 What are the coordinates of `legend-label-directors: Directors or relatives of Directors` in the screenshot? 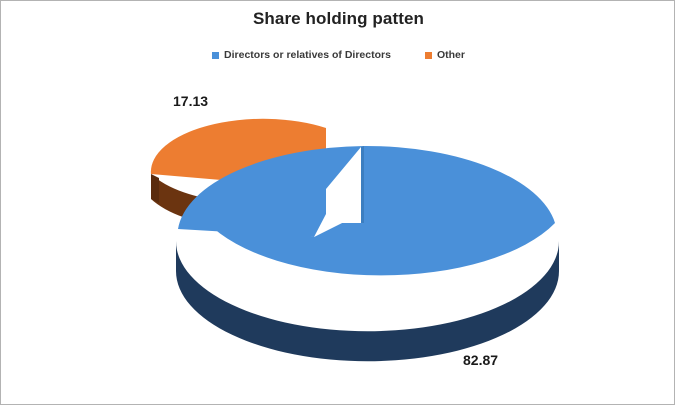 It's located at (307, 55).